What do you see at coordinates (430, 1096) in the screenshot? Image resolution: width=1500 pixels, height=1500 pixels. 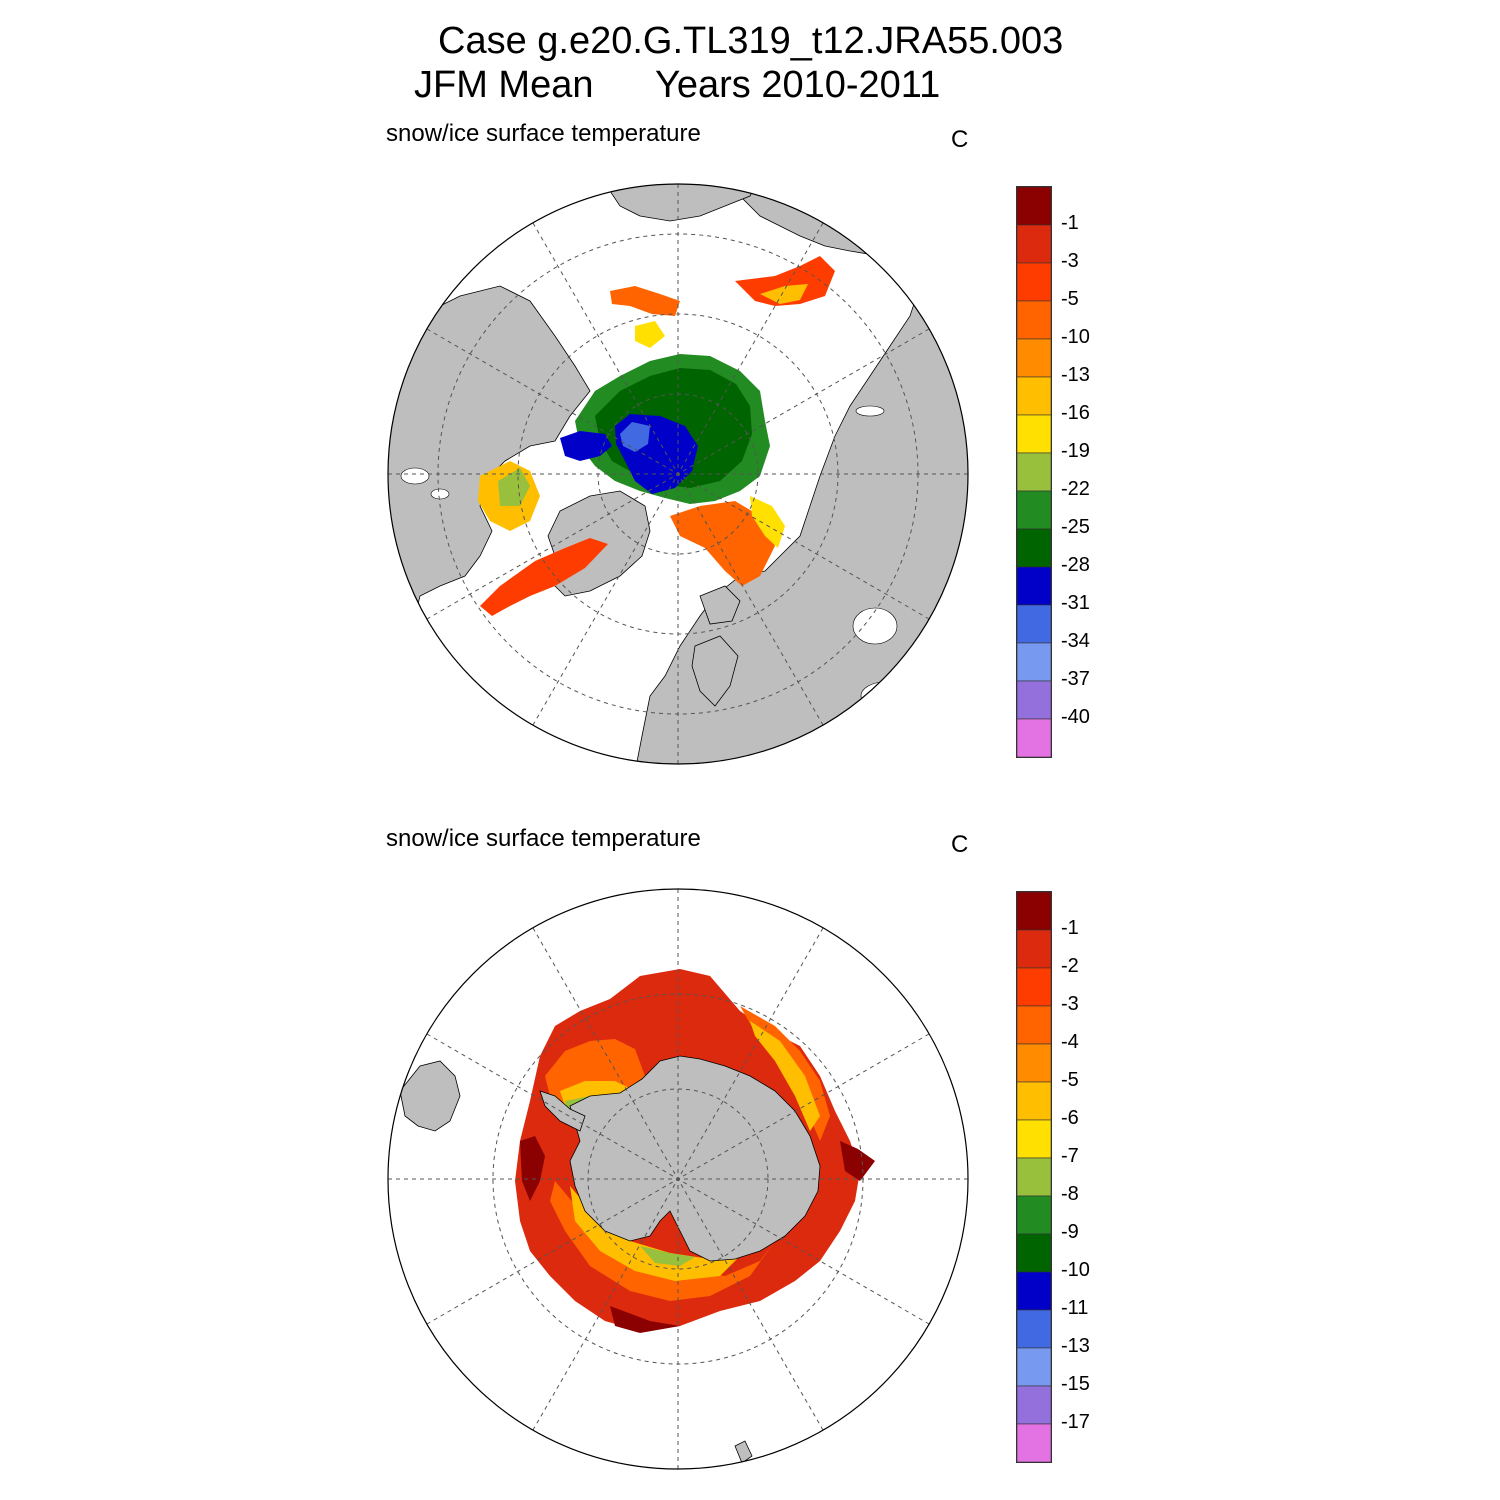 I see `south-america-land` at bounding box center [430, 1096].